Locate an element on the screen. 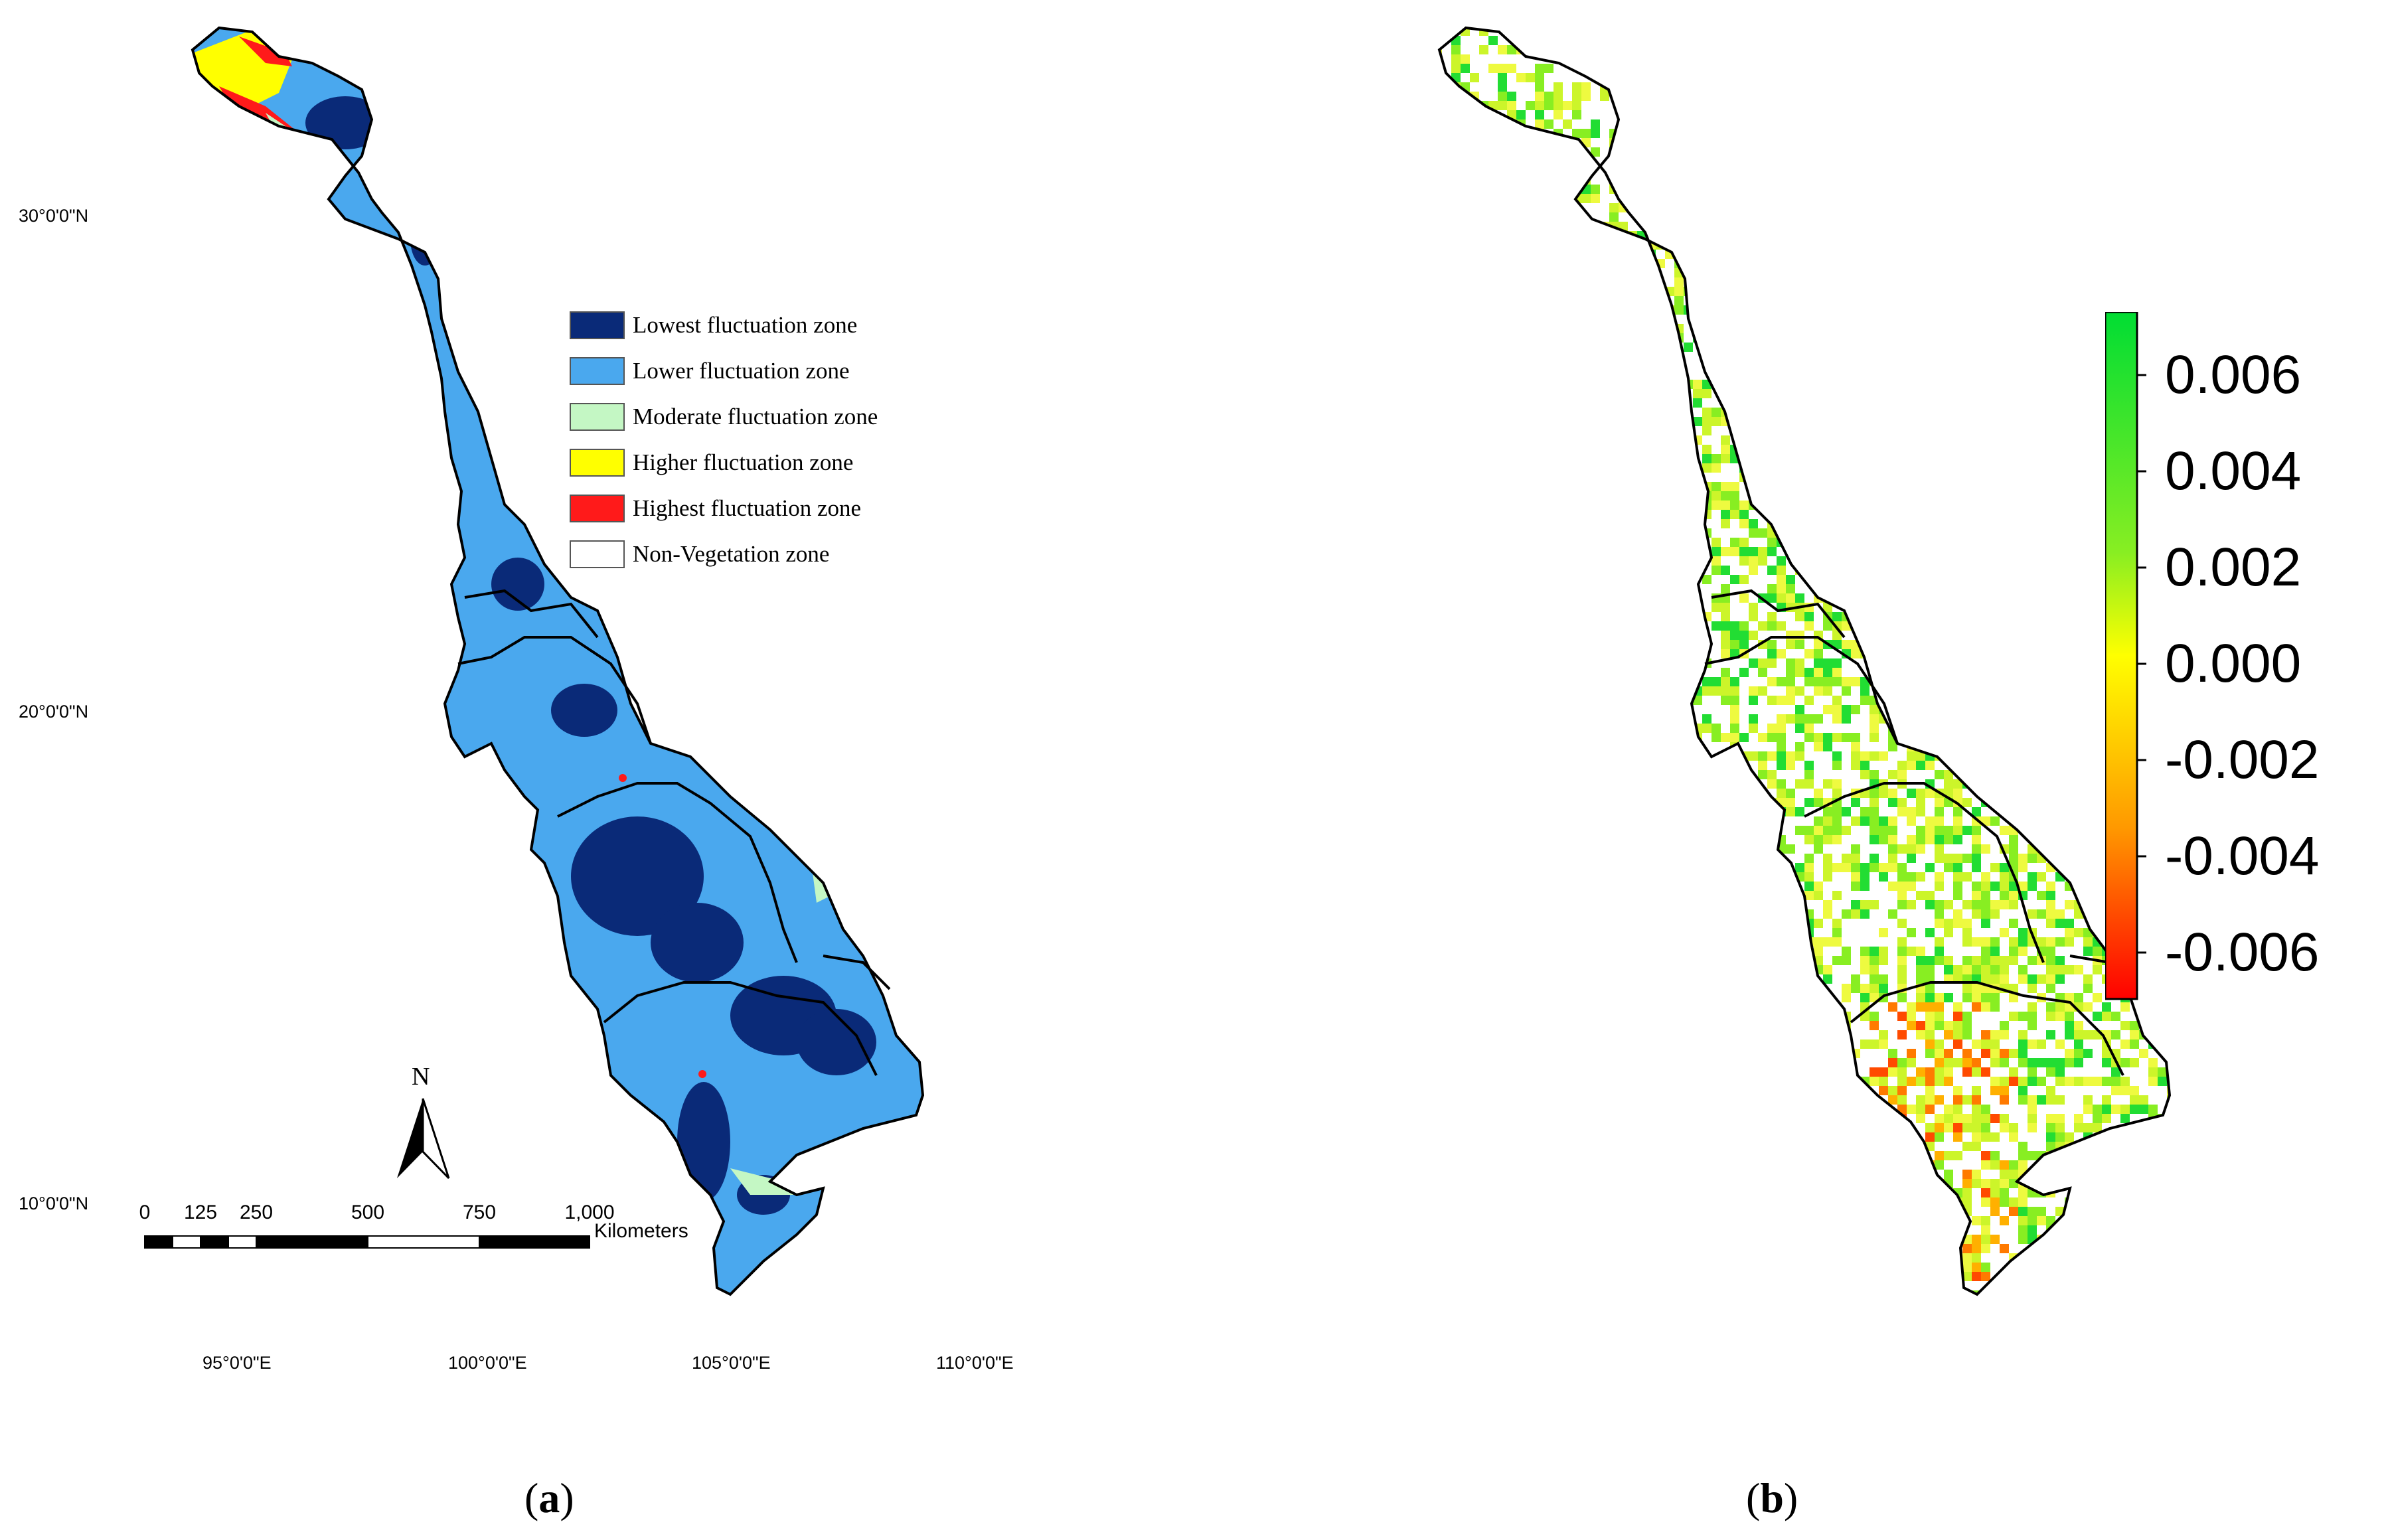 This screenshot has height=1540, width=2388. legend-label: Lower fluctuation zone is located at coordinates (742, 371).